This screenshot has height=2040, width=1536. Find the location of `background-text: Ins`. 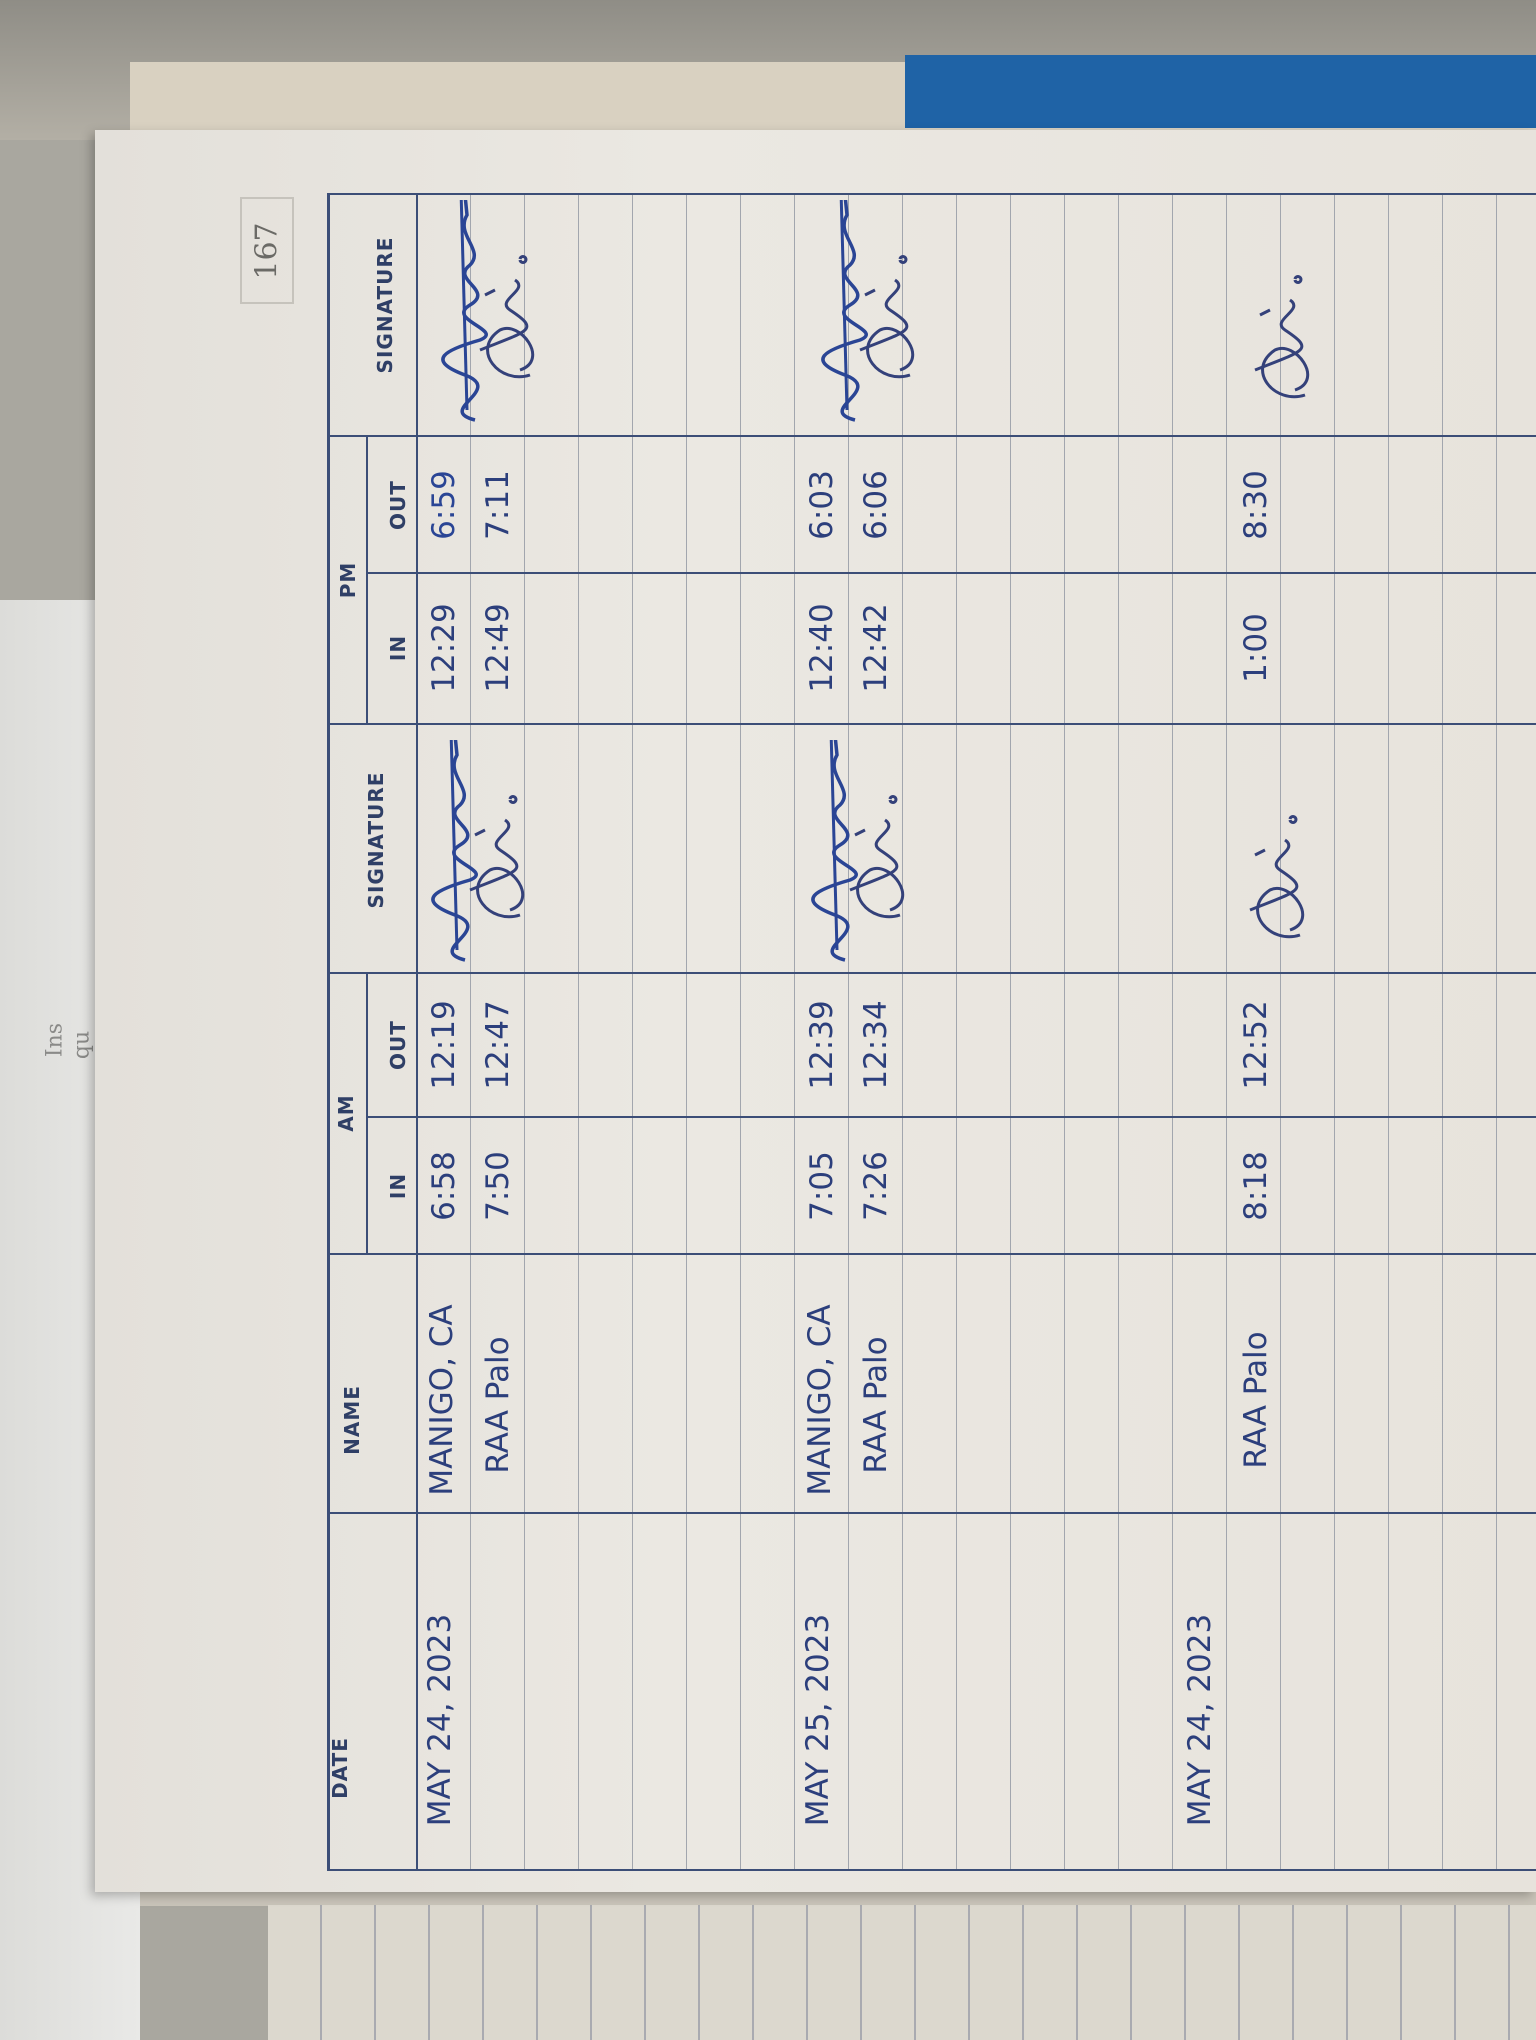

background-text: Ins is located at coordinates (55, 1040).